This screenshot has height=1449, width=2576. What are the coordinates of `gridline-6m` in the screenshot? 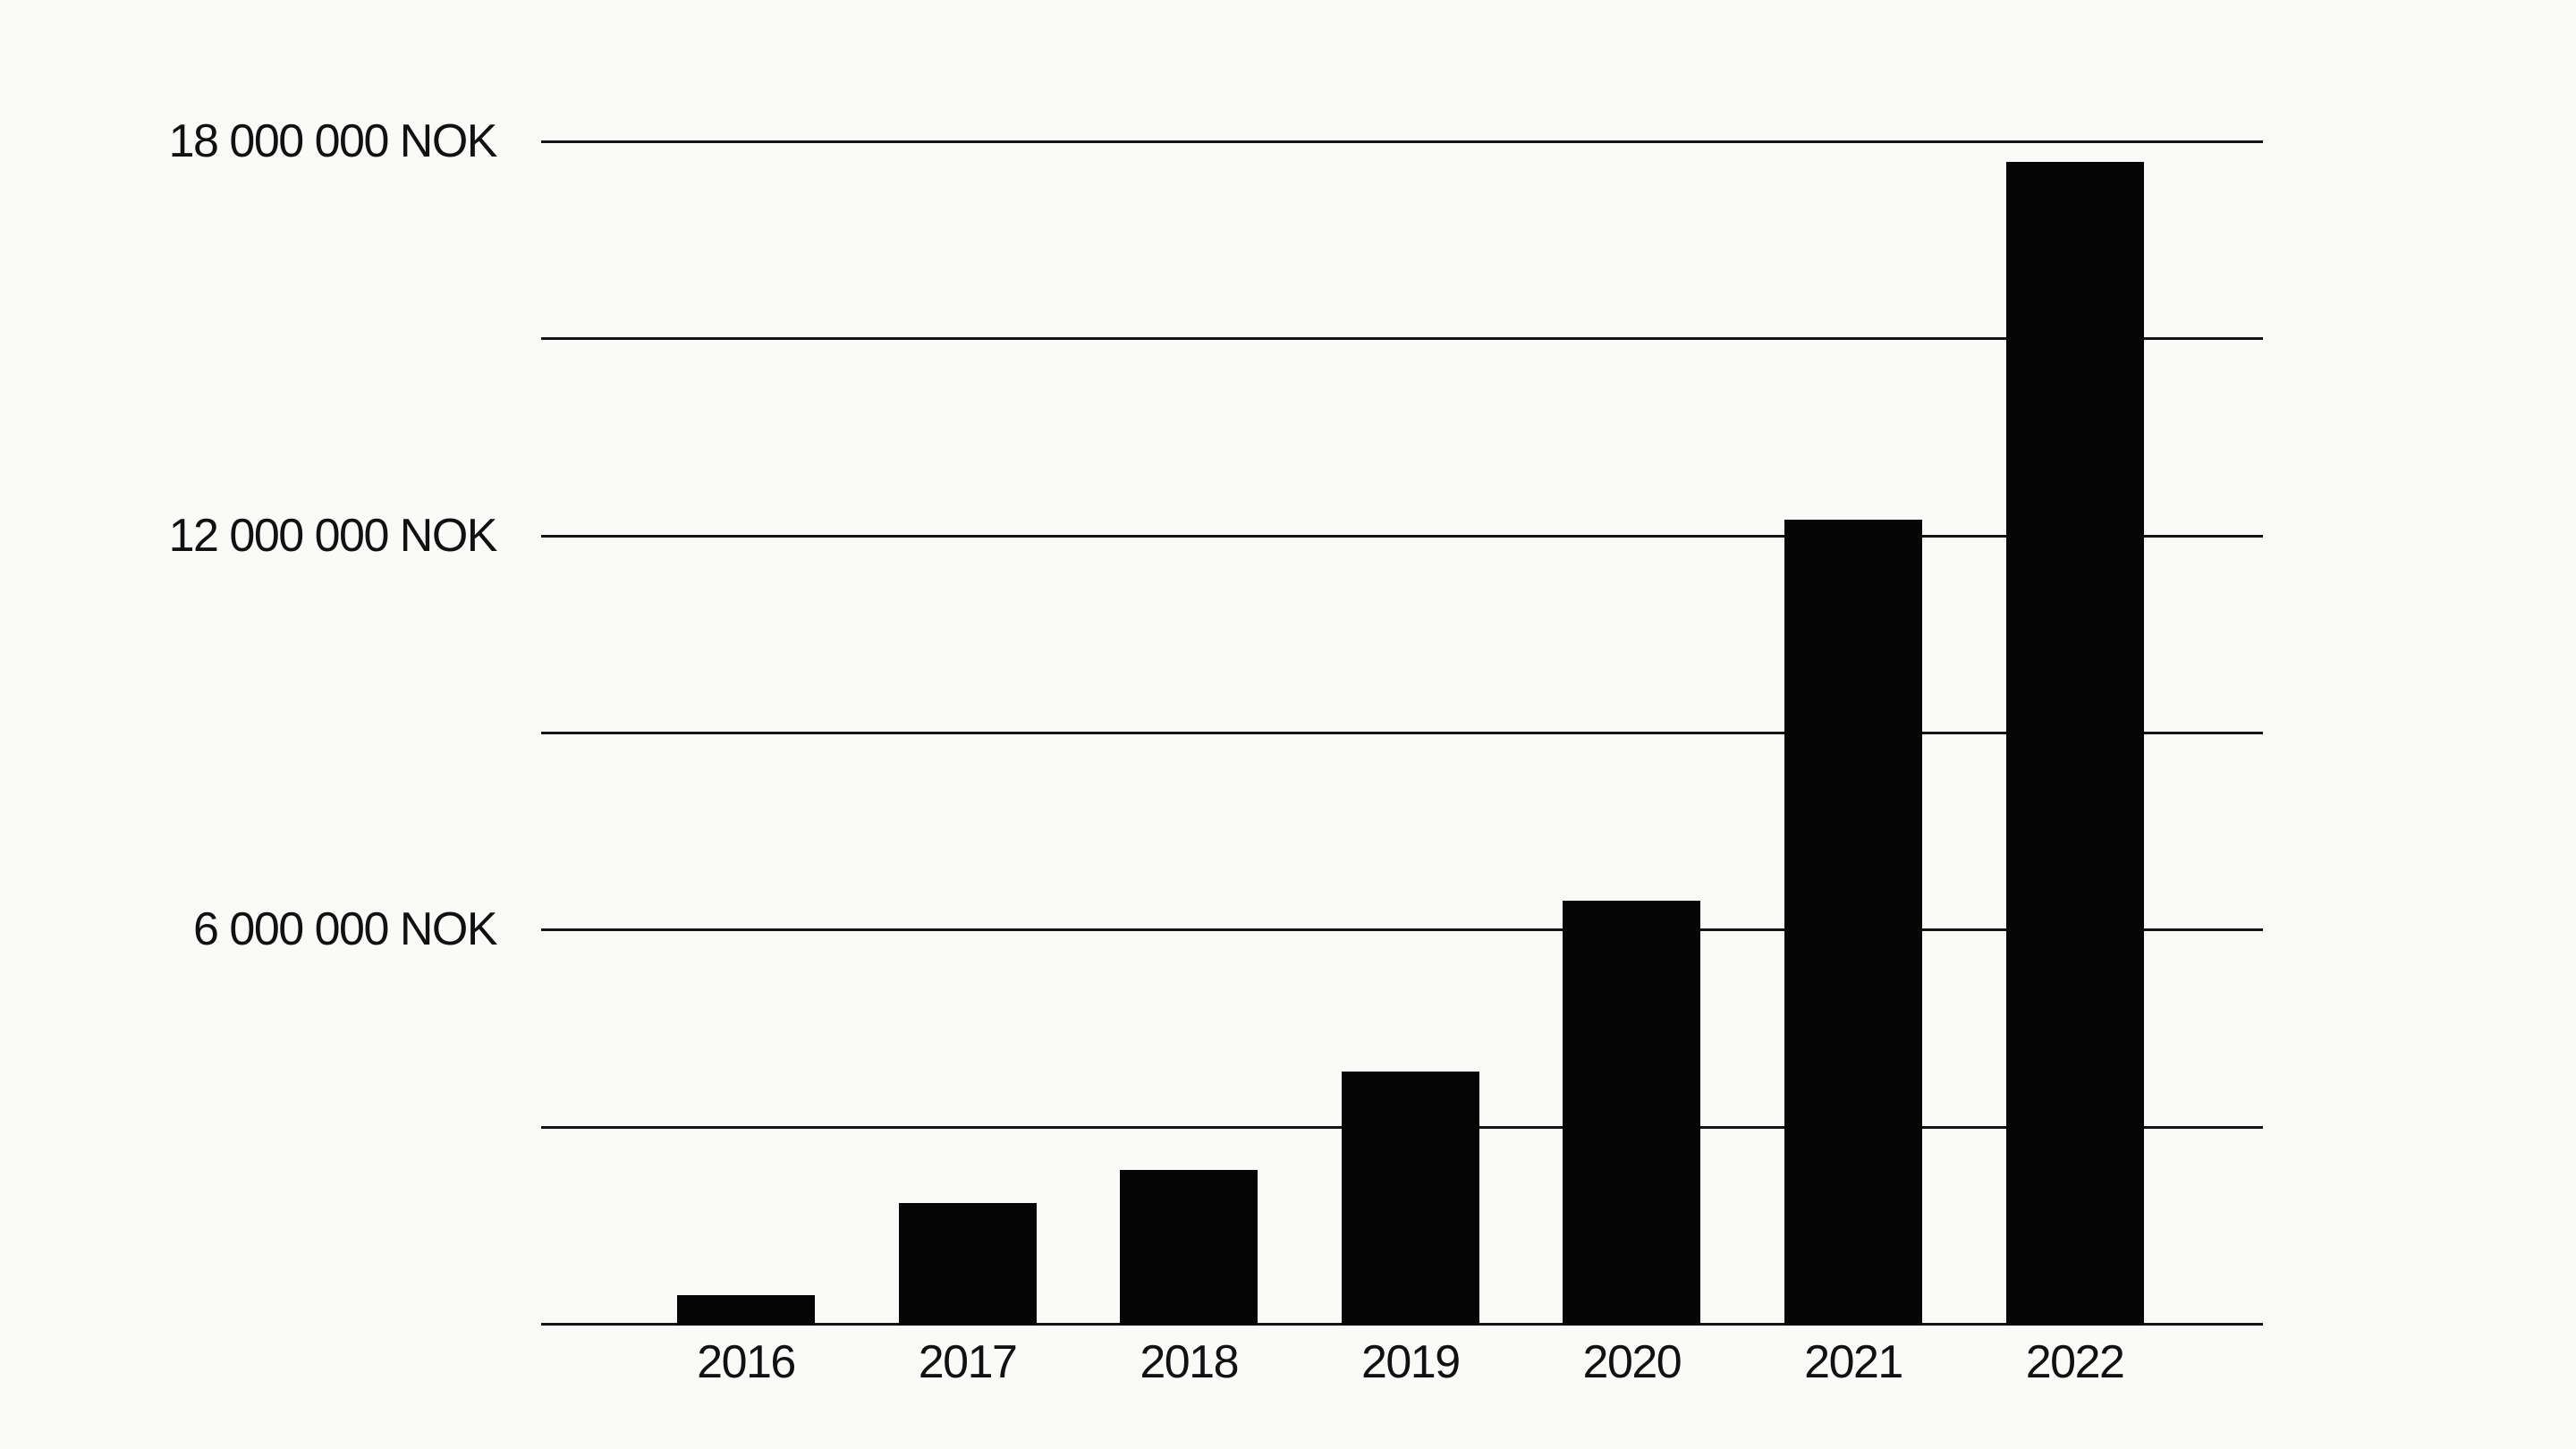 It's located at (1402, 930).